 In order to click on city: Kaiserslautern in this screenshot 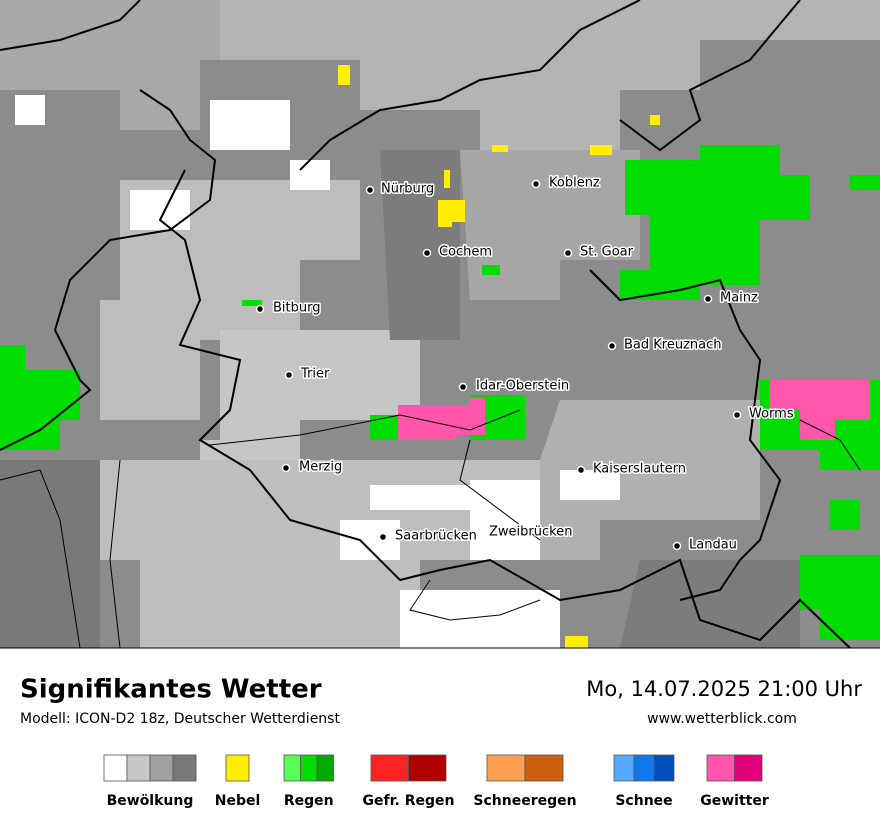, I will do `click(632, 469)`.